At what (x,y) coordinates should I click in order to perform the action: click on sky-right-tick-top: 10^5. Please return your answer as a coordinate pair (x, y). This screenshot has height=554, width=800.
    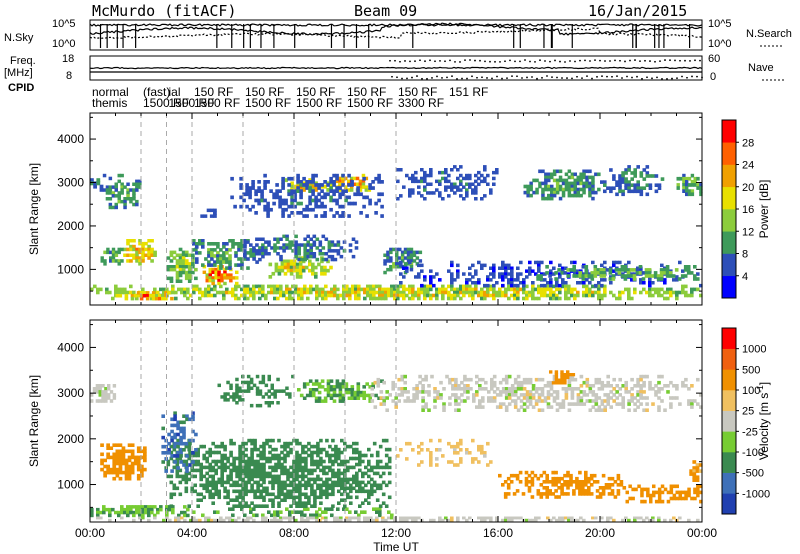
    Looking at the image, I should click on (720, 24).